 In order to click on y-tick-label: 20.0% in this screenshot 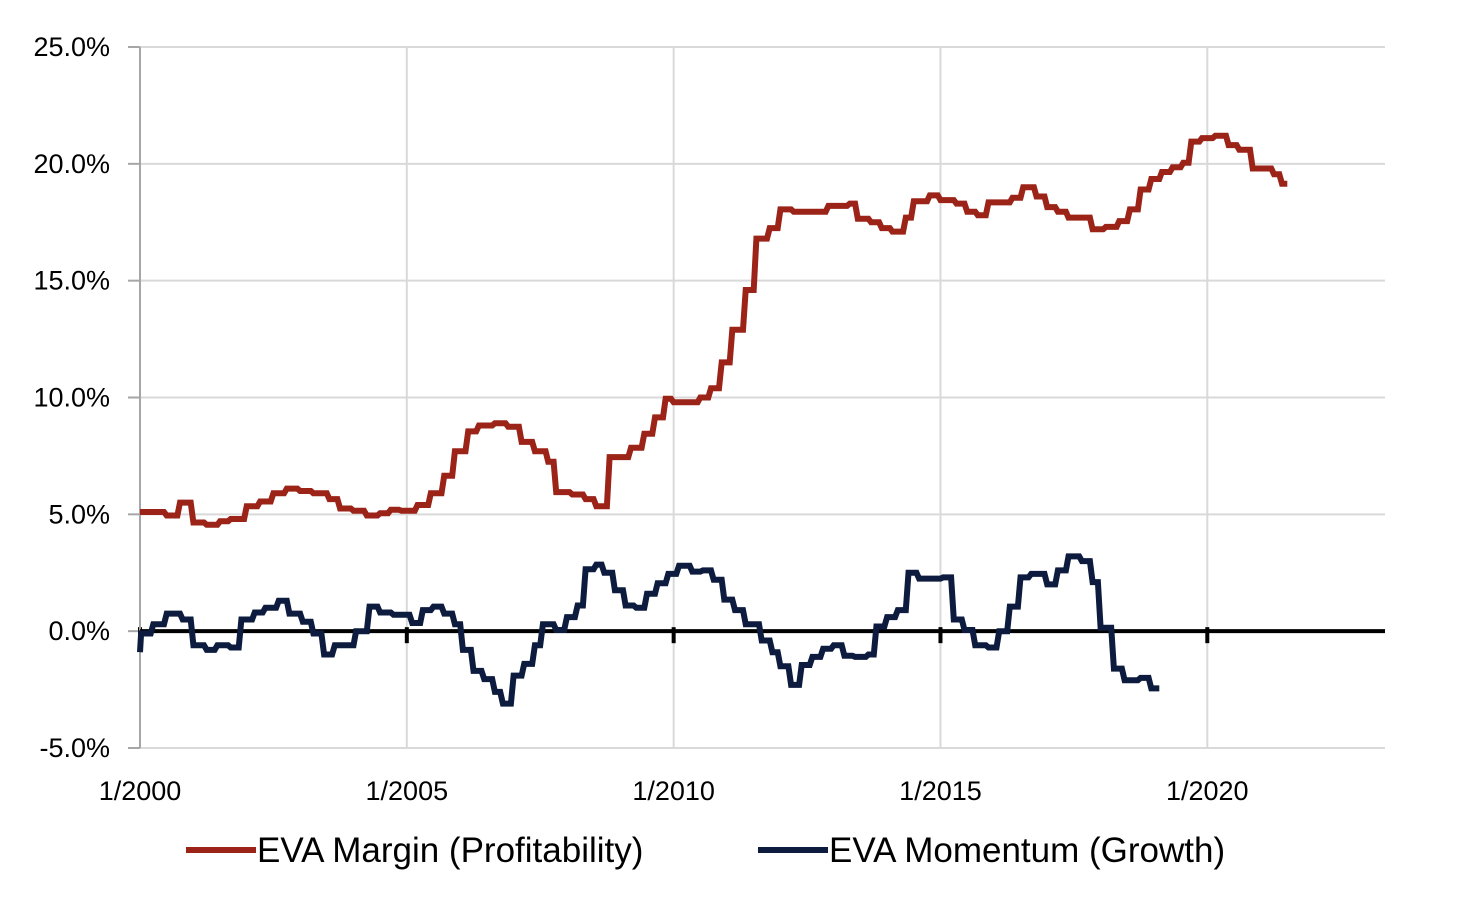, I will do `click(71, 164)`.